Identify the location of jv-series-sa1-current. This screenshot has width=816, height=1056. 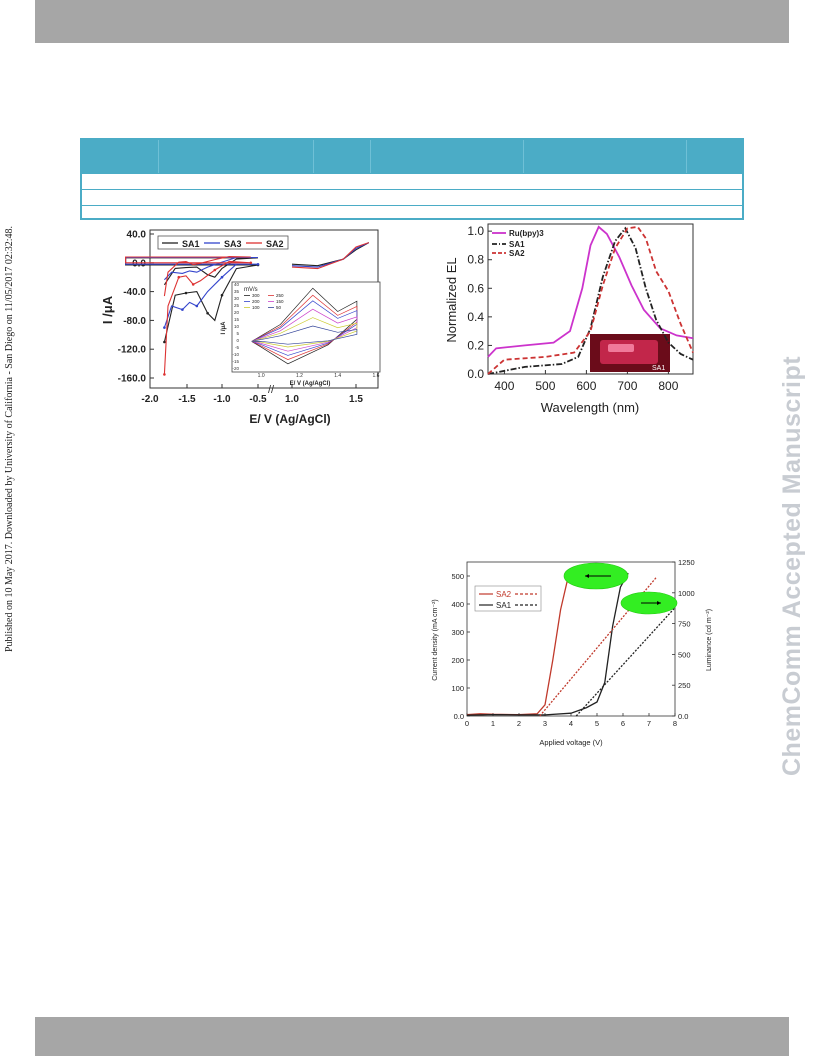
(547, 644).